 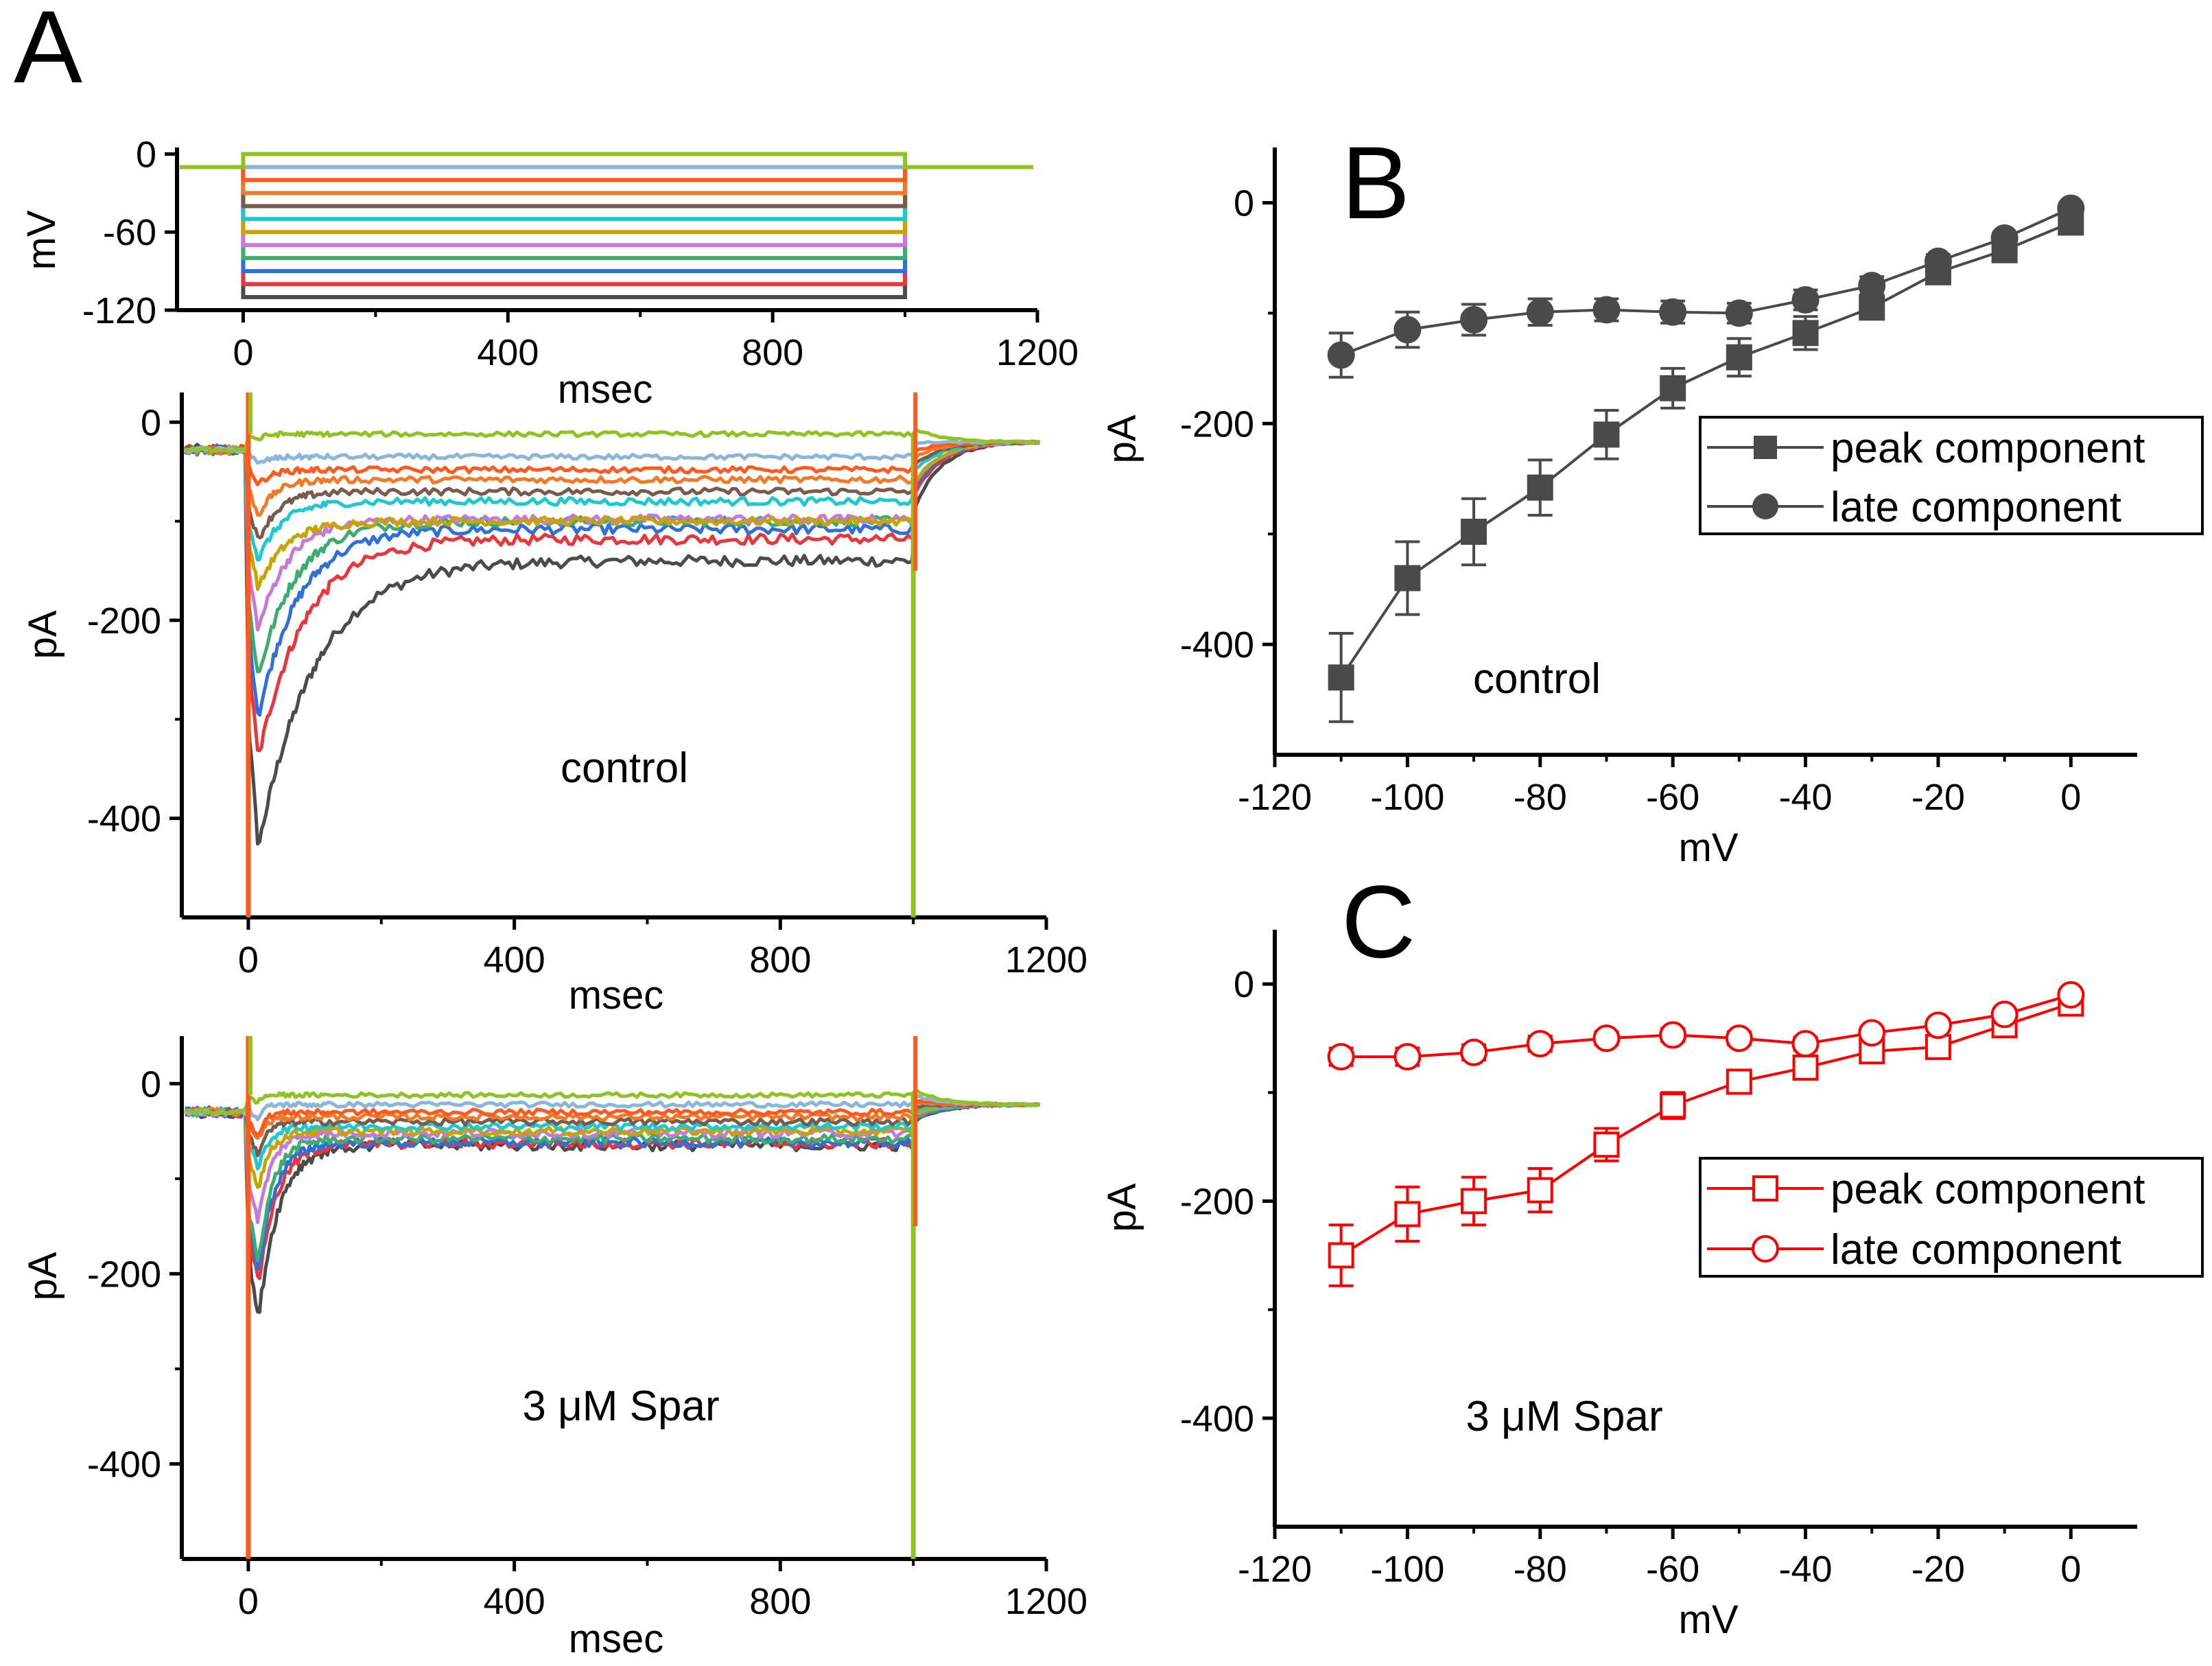 I want to click on panel-c-x-tick-label: -40, so click(x=1806, y=1569).